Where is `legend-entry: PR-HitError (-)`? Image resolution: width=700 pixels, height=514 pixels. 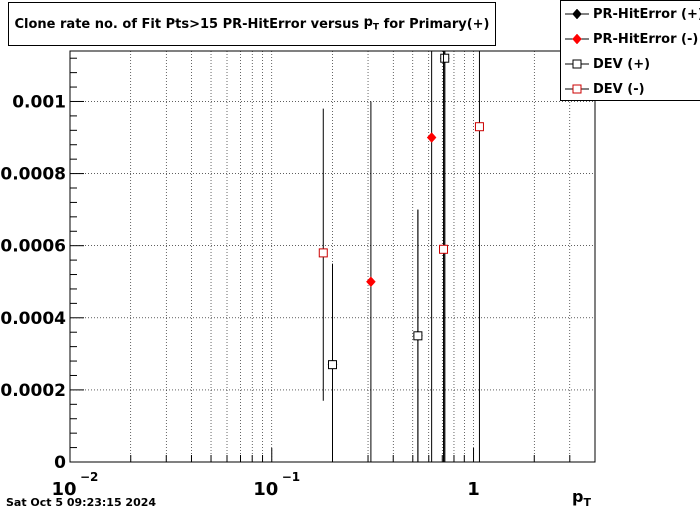
legend-entry: PR-HitError (-) is located at coordinates (630, 39).